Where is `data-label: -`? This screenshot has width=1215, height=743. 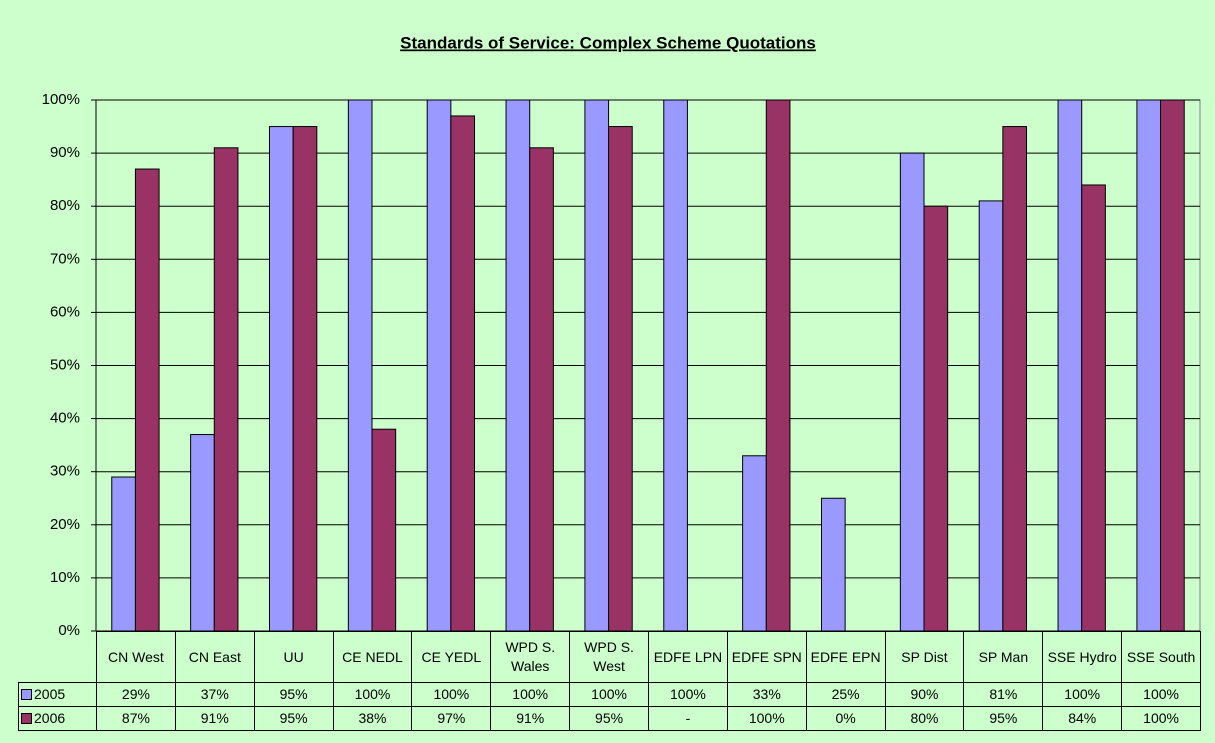
data-label: - is located at coordinates (688, 718).